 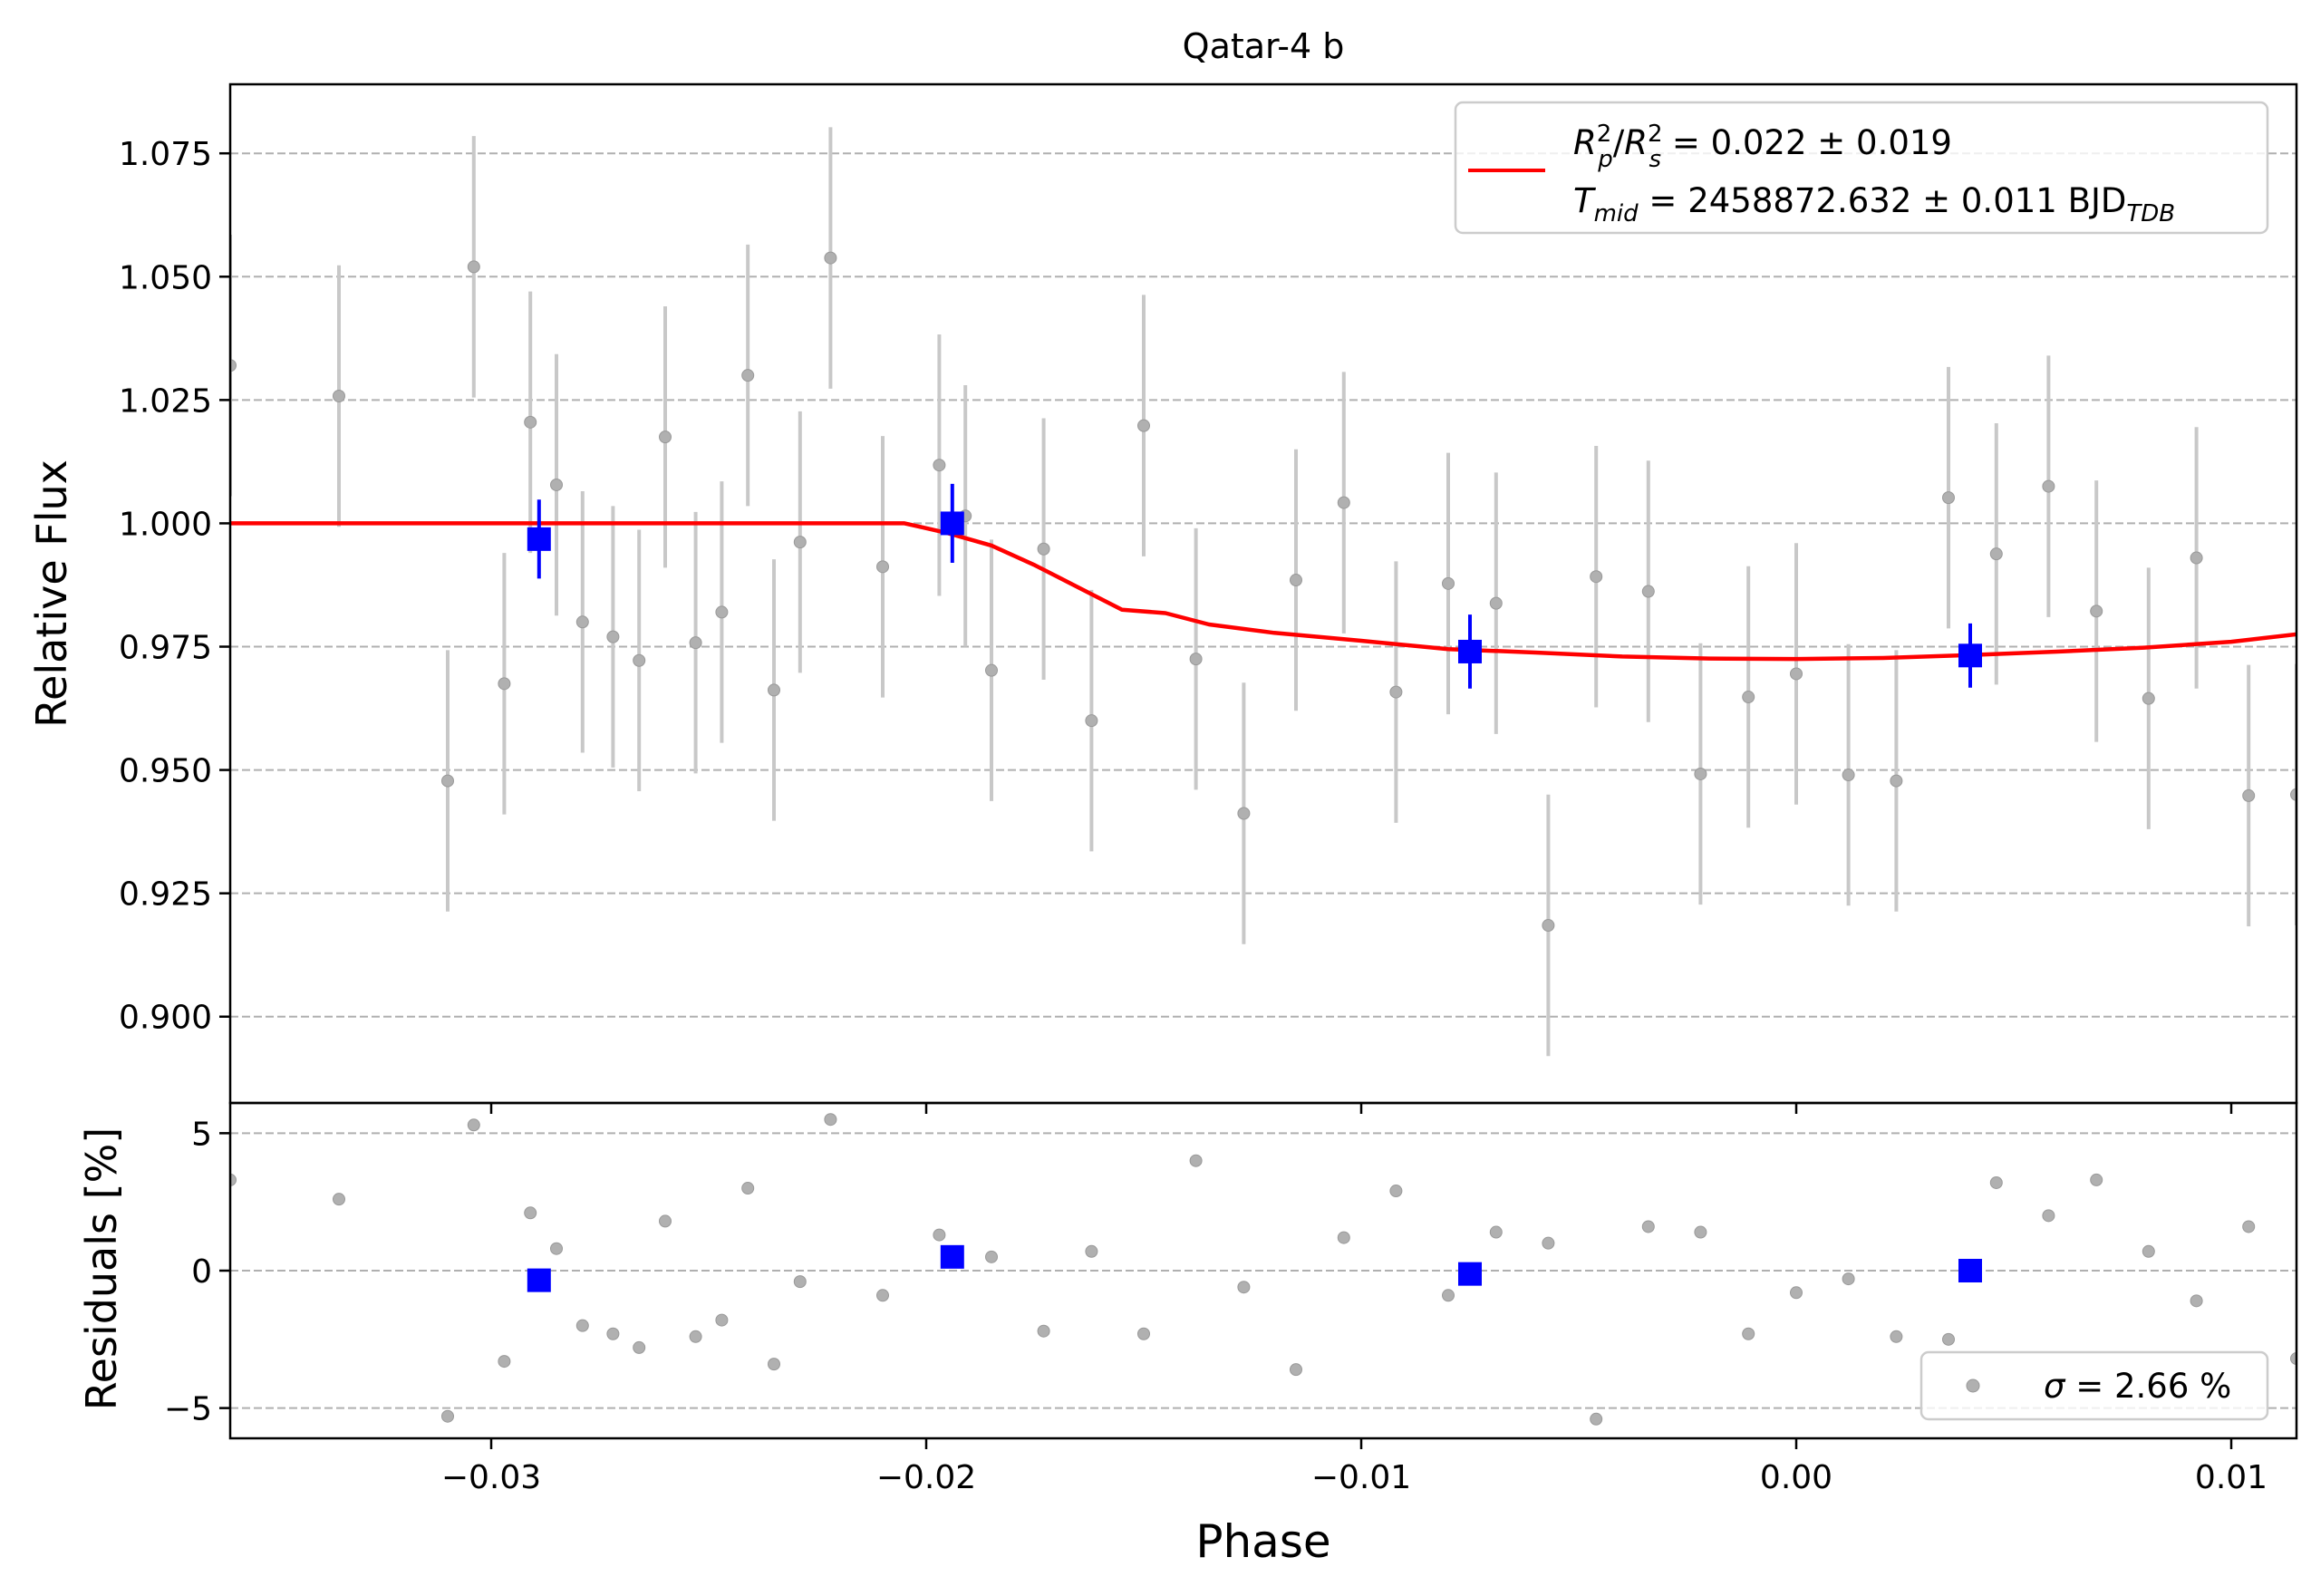 I want to click on model-line, so click(x=1263, y=591).